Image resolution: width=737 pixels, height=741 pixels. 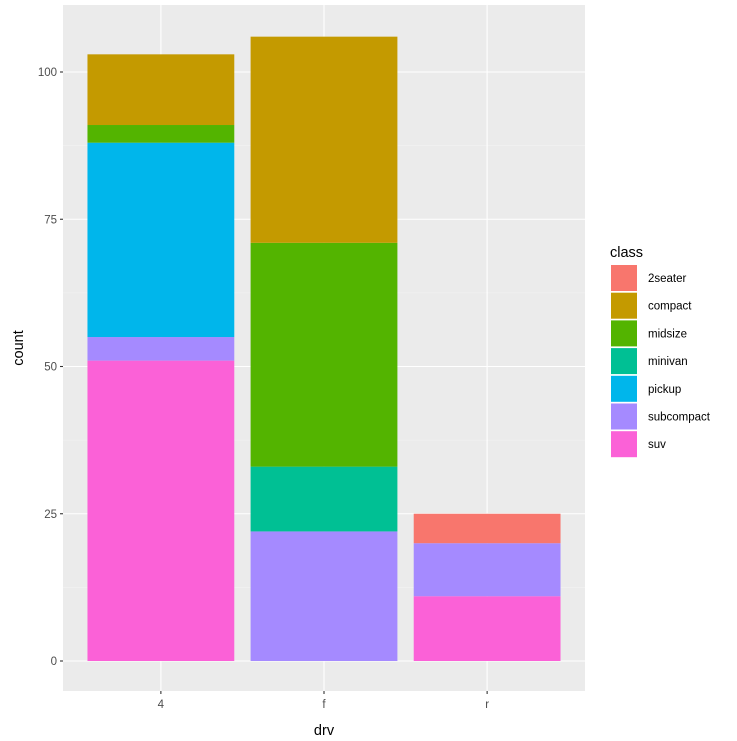 I want to click on legend-label: subcompact, so click(x=679, y=418).